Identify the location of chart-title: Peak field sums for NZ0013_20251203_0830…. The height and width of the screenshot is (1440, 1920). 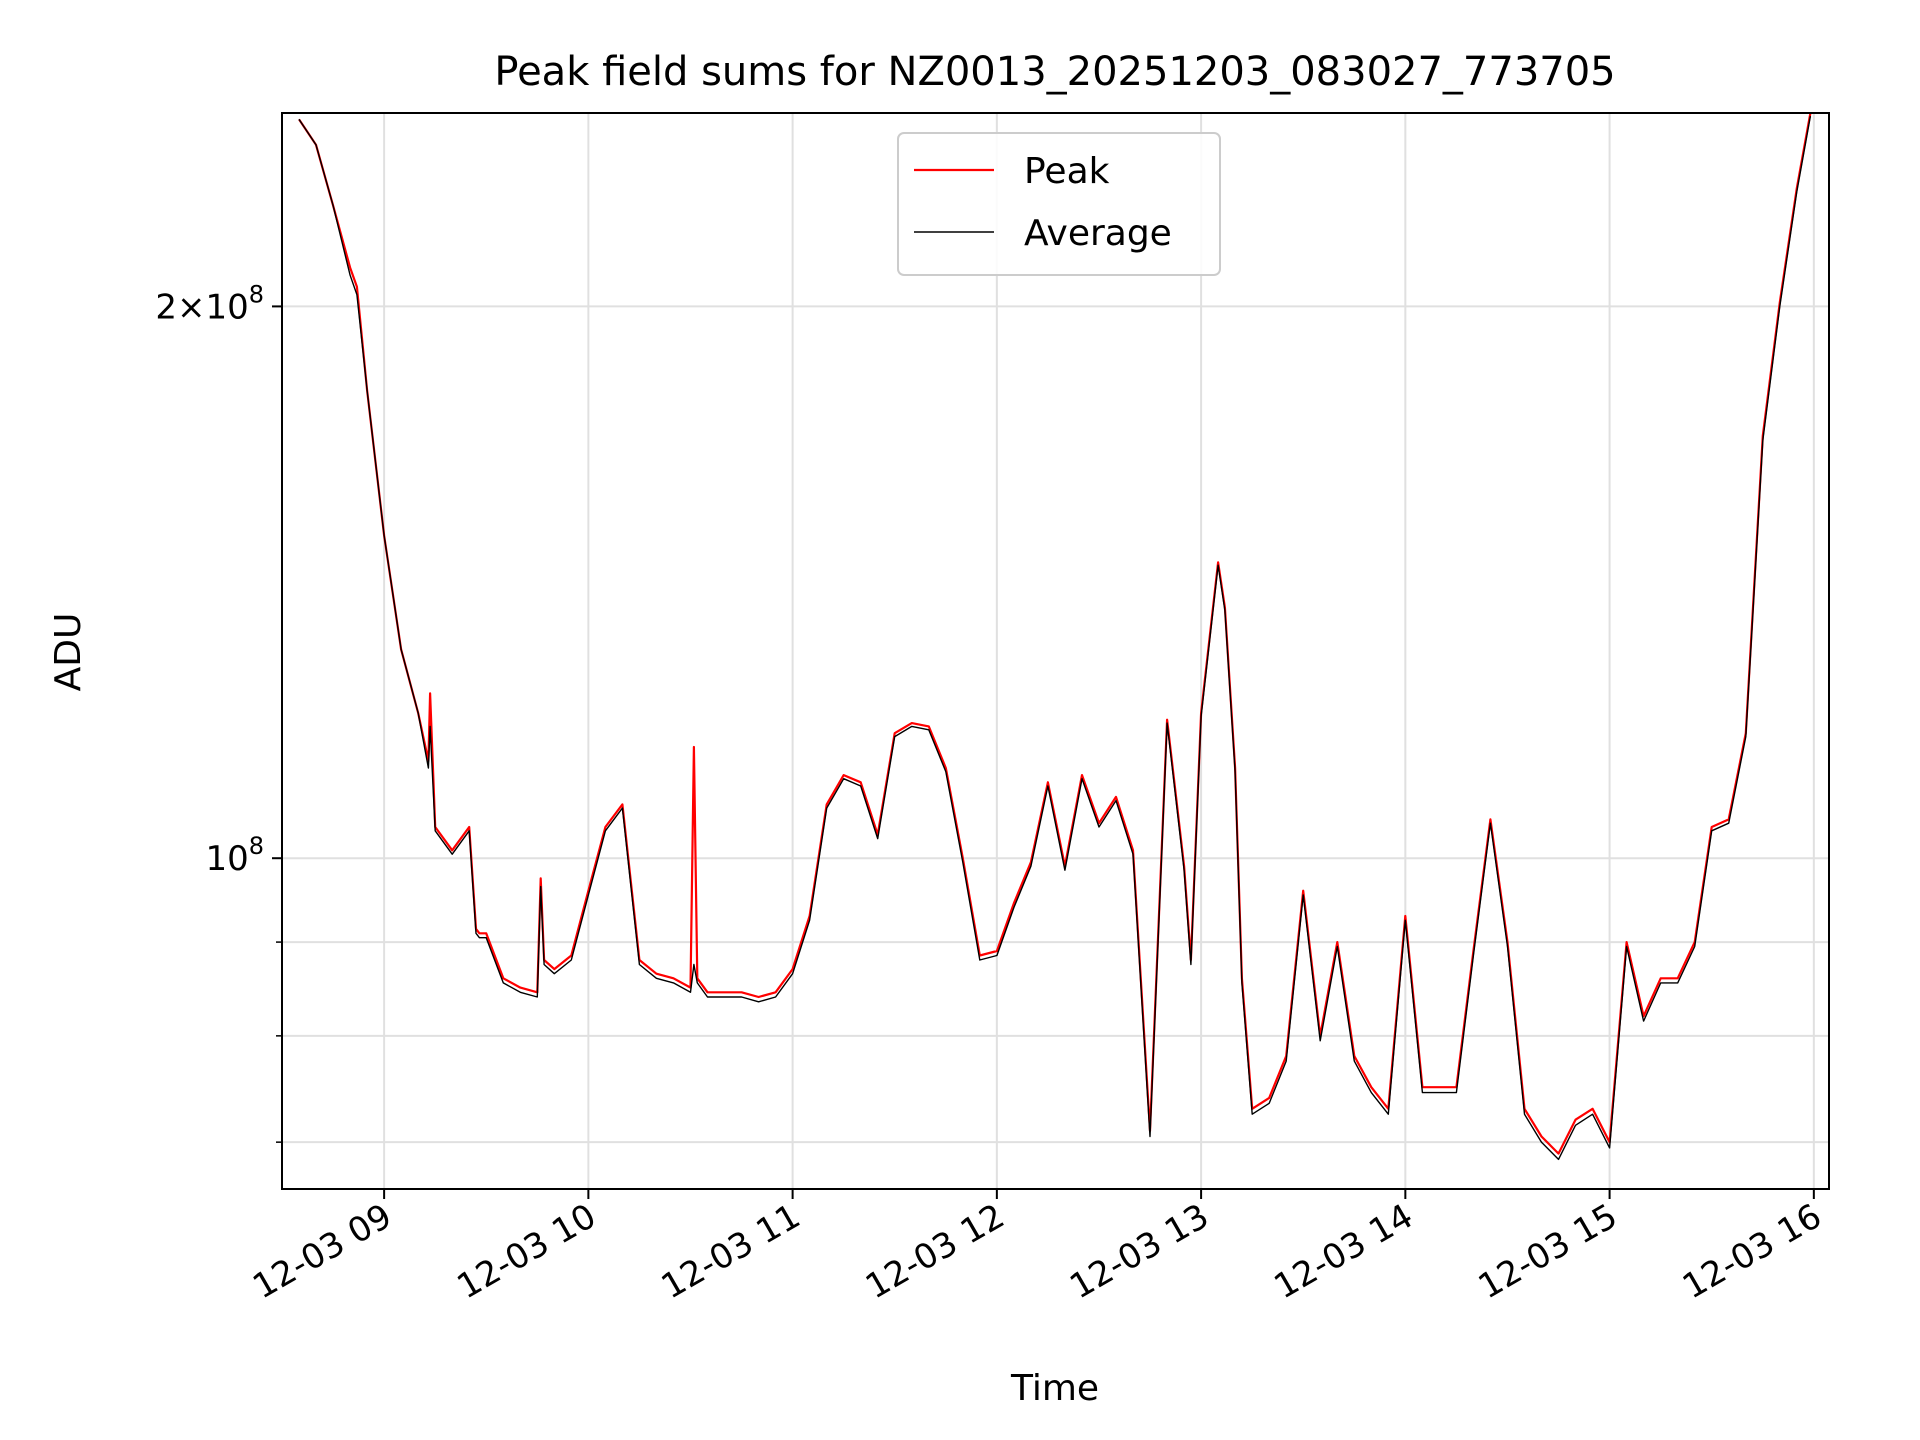
(1054, 72).